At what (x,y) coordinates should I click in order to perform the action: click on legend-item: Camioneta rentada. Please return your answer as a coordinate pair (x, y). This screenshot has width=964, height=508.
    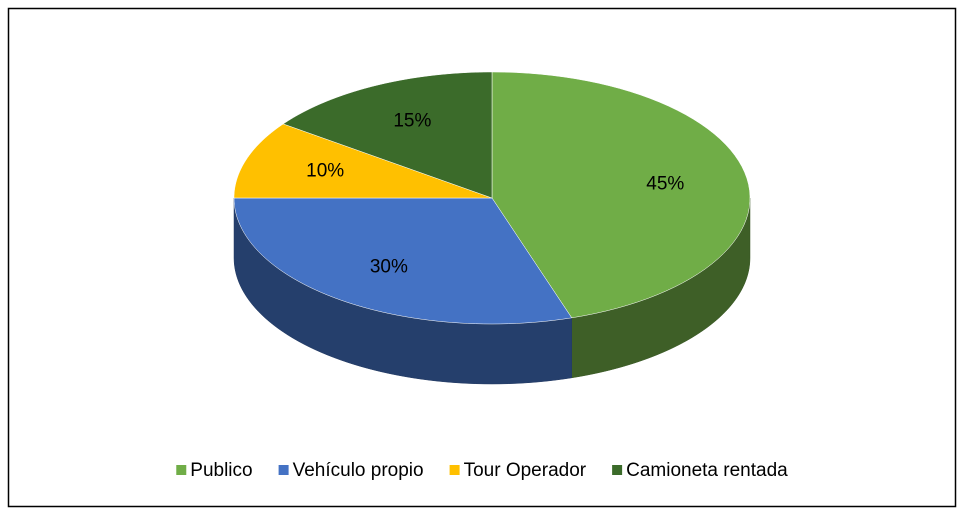
    Looking at the image, I should click on (700, 470).